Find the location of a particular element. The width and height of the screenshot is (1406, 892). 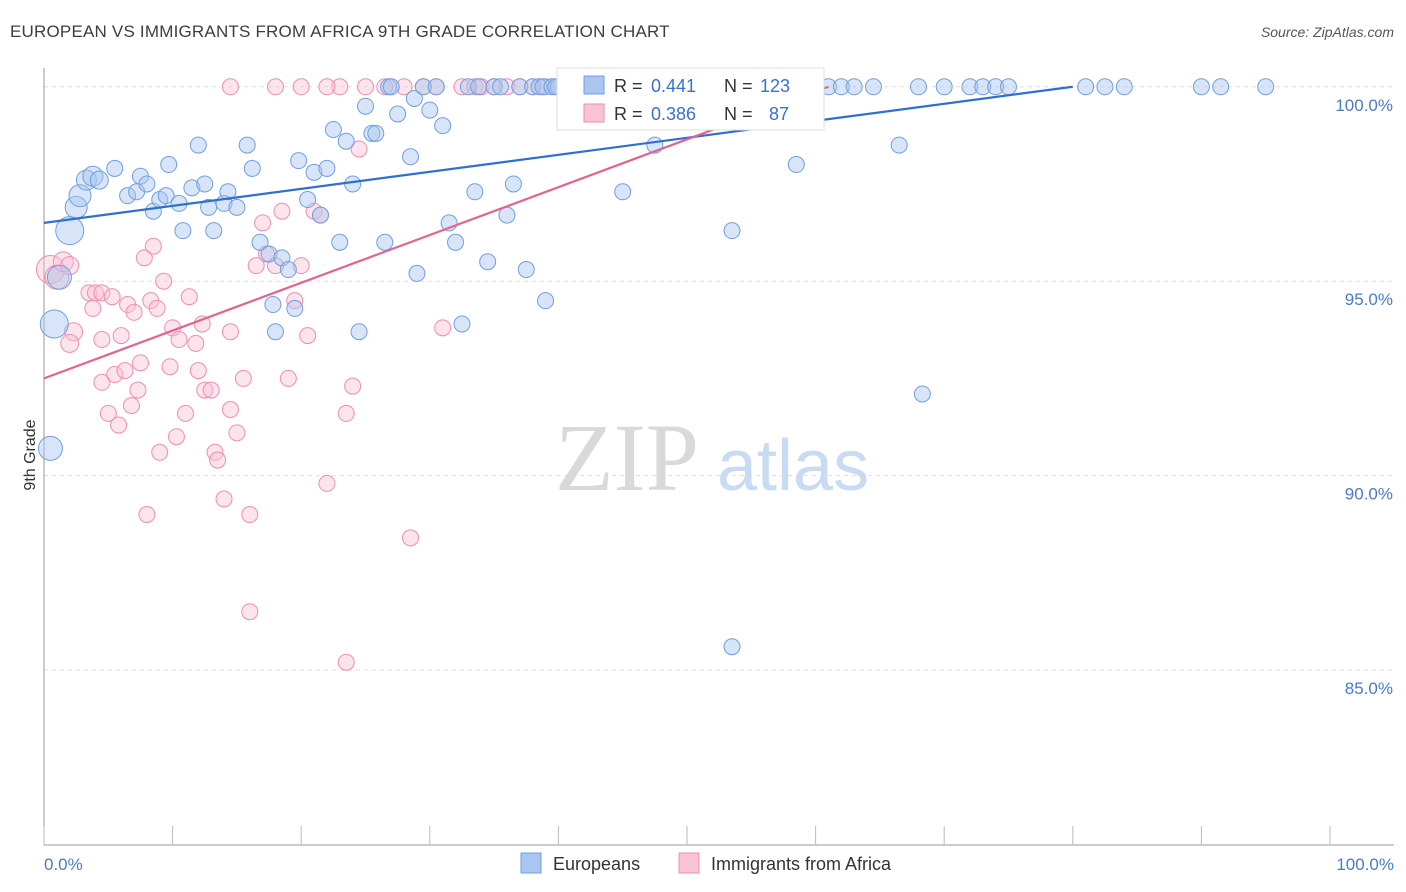

stats-r-value-immigrants: 0.386 is located at coordinates (673, 114).